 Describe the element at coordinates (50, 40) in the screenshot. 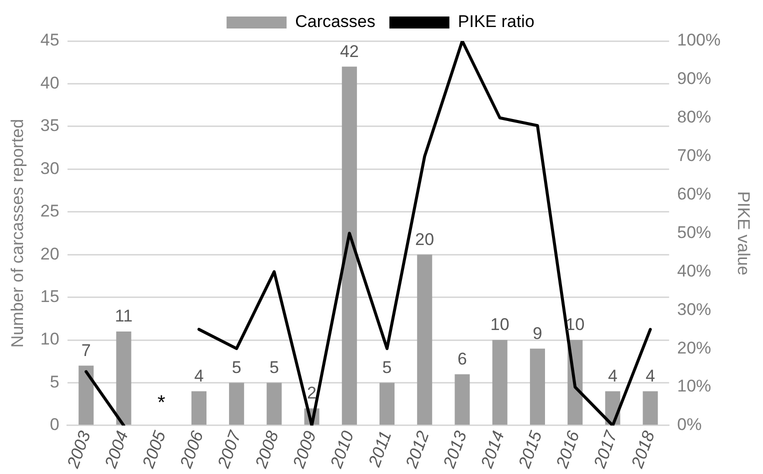

I see `y-tick-label: 45` at that location.